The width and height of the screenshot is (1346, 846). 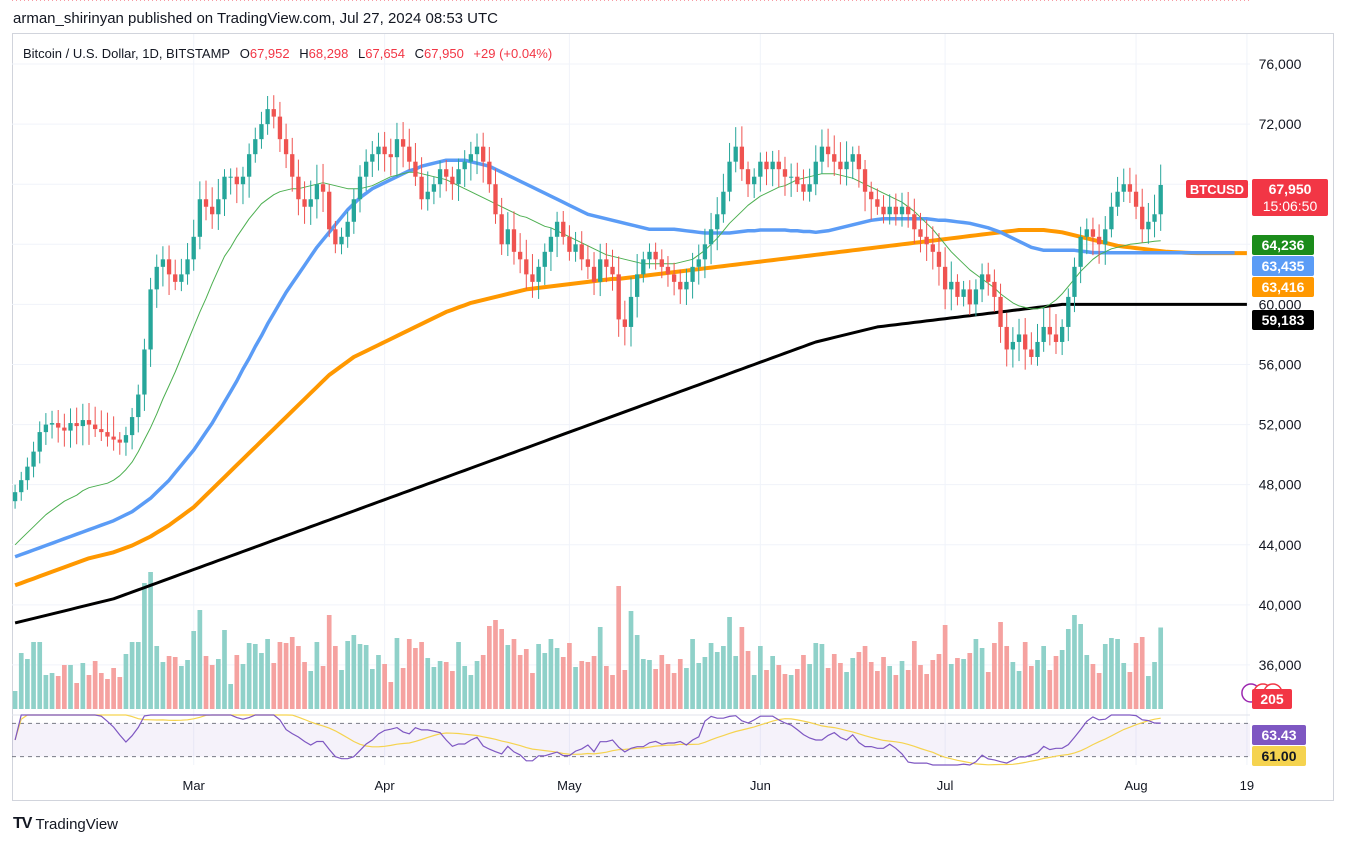 I want to click on close-label: C, so click(x=419, y=53).